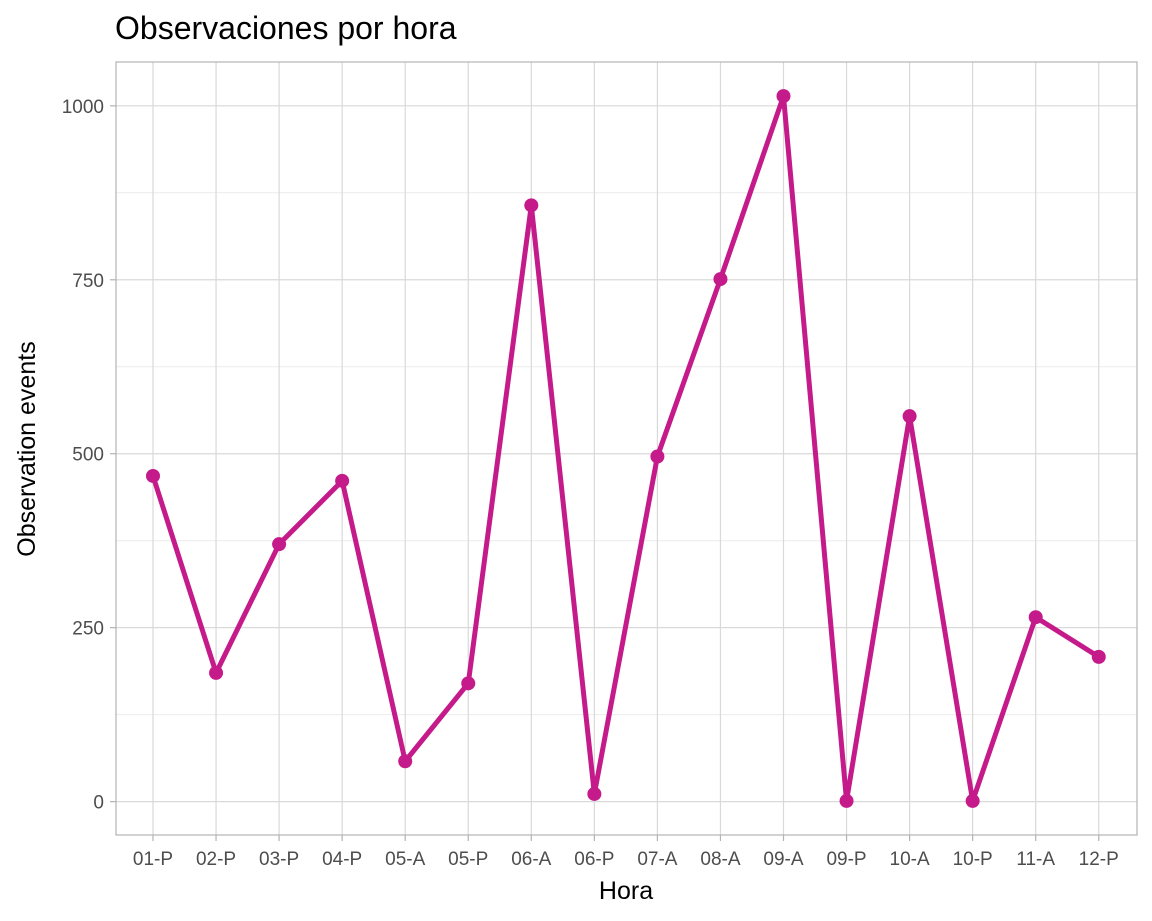 The image size is (1152, 921). Describe the element at coordinates (783, 859) in the screenshot. I see `x-tick-label: 09-A` at that location.